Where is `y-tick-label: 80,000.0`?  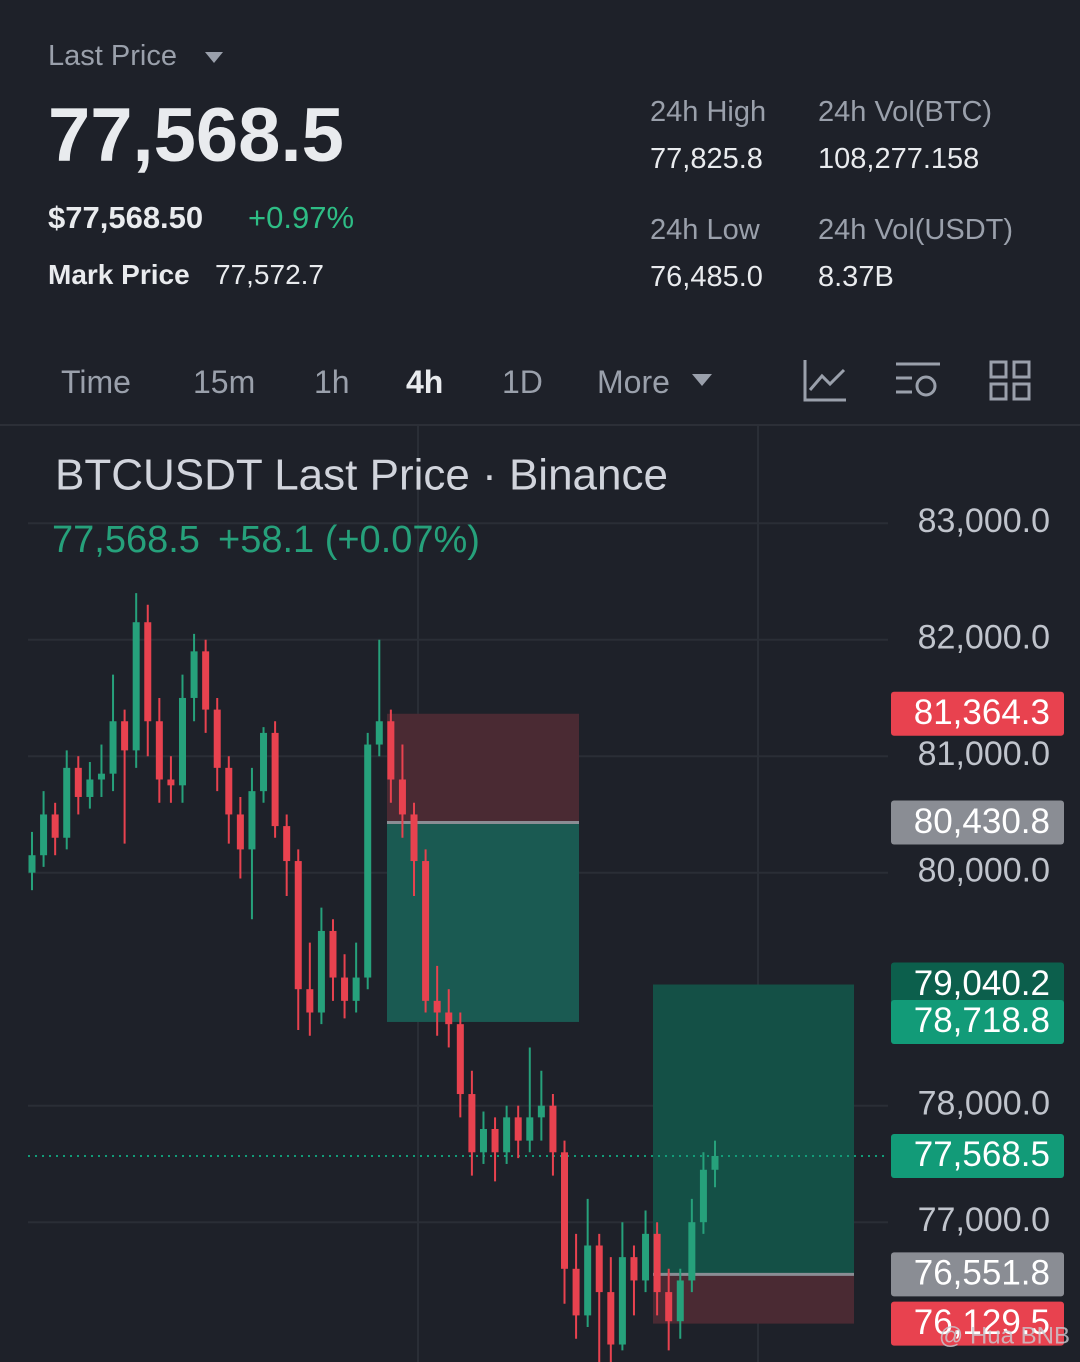
y-tick-label: 80,000.0 is located at coordinates (984, 871).